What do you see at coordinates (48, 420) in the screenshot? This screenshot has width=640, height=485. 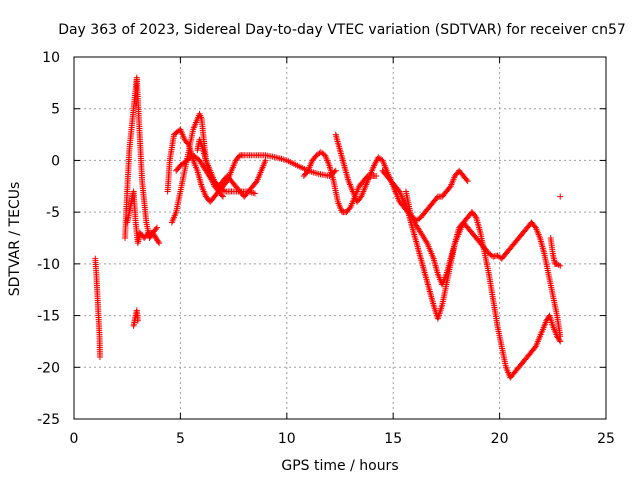 I see `y-tick-label: -25` at bounding box center [48, 420].